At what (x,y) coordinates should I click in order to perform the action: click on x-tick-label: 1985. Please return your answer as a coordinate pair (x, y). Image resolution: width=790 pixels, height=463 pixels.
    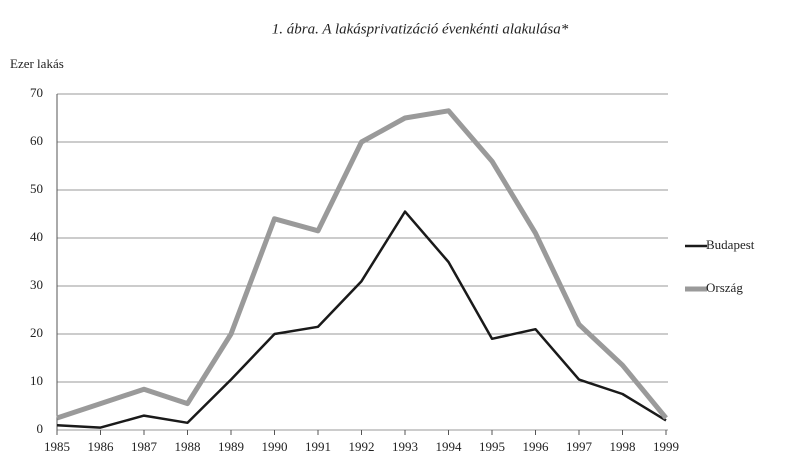
    Looking at the image, I should click on (57, 446).